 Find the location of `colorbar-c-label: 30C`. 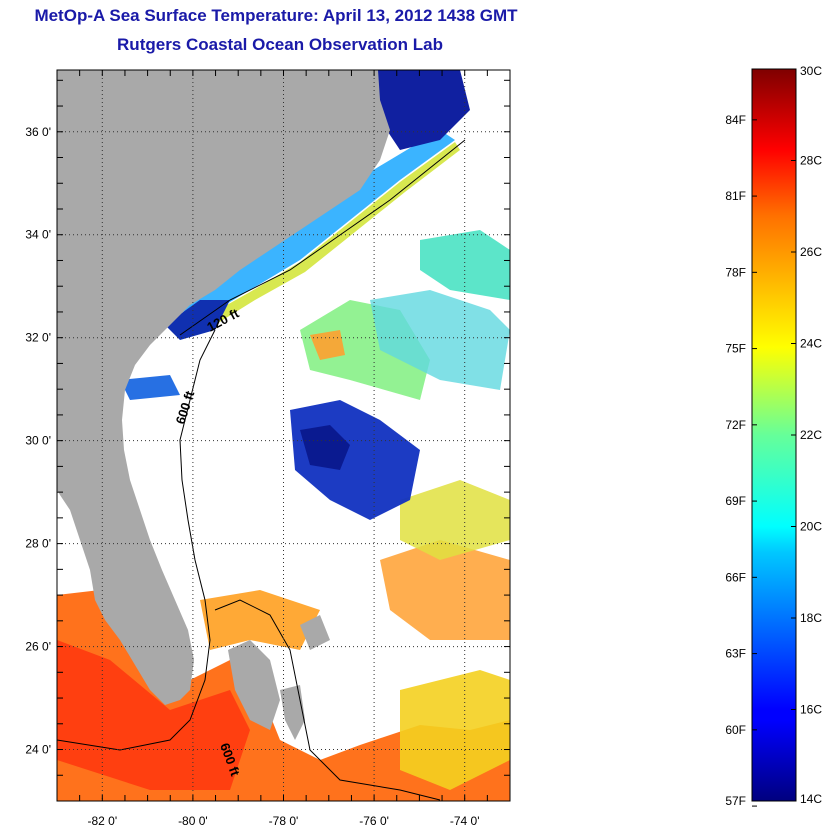

colorbar-c-label: 30C is located at coordinates (811, 71).